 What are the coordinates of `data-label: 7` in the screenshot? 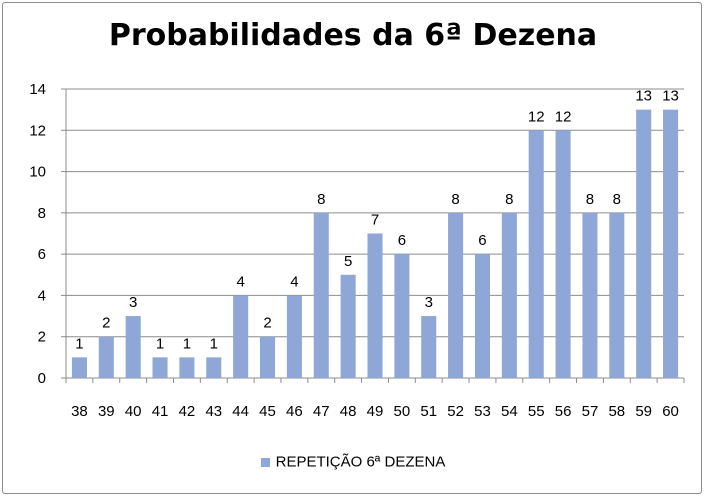 It's located at (375, 220).